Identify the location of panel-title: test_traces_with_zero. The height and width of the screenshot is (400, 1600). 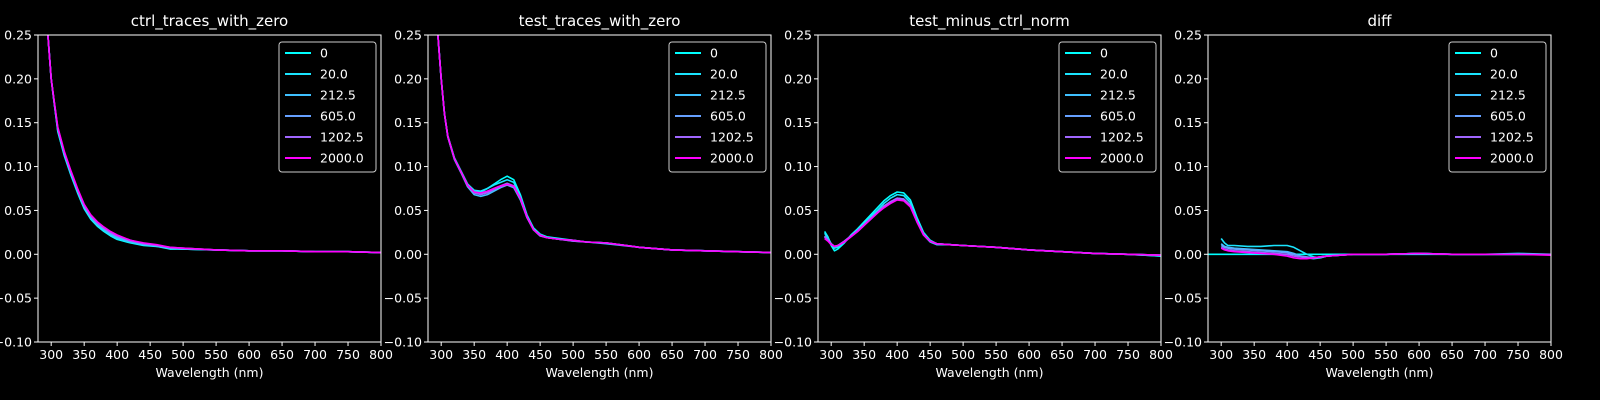
(600, 21).